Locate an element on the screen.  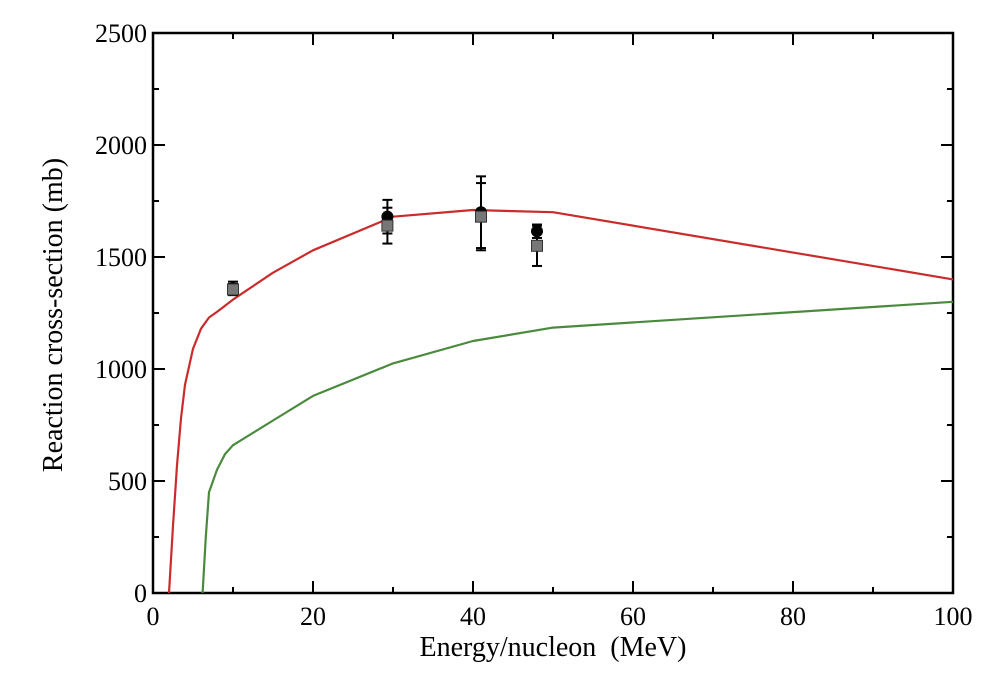
x-tick-labels: 0 20 40 60 80 100 is located at coordinates (560, 616).